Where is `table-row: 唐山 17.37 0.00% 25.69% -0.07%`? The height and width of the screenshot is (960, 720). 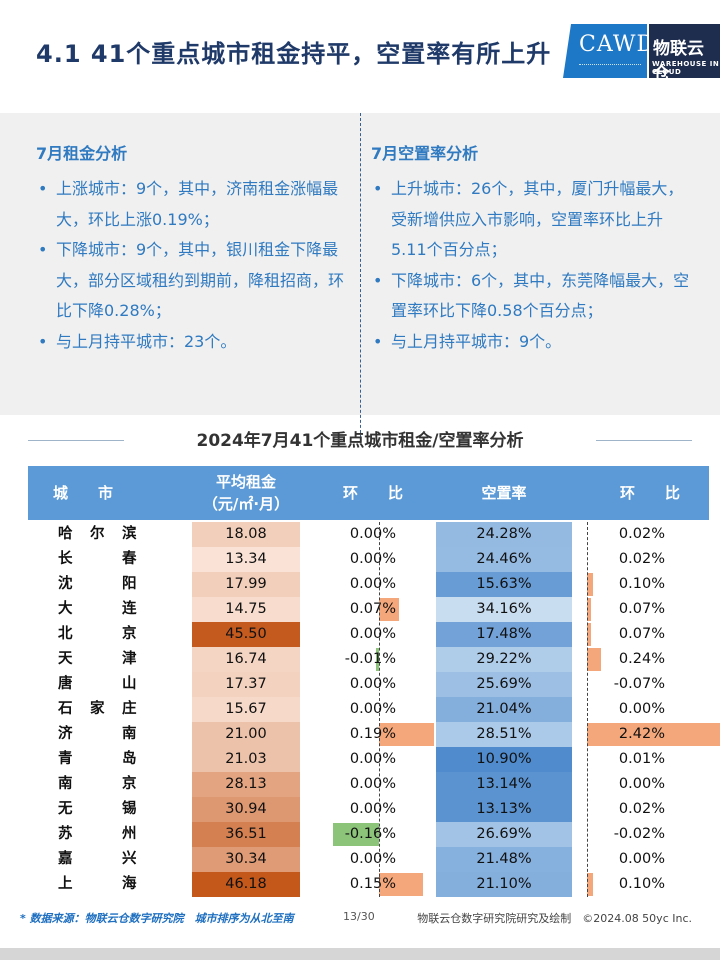 table-row: 唐山 17.37 0.00% 25.69% -0.07% is located at coordinates (360, 684).